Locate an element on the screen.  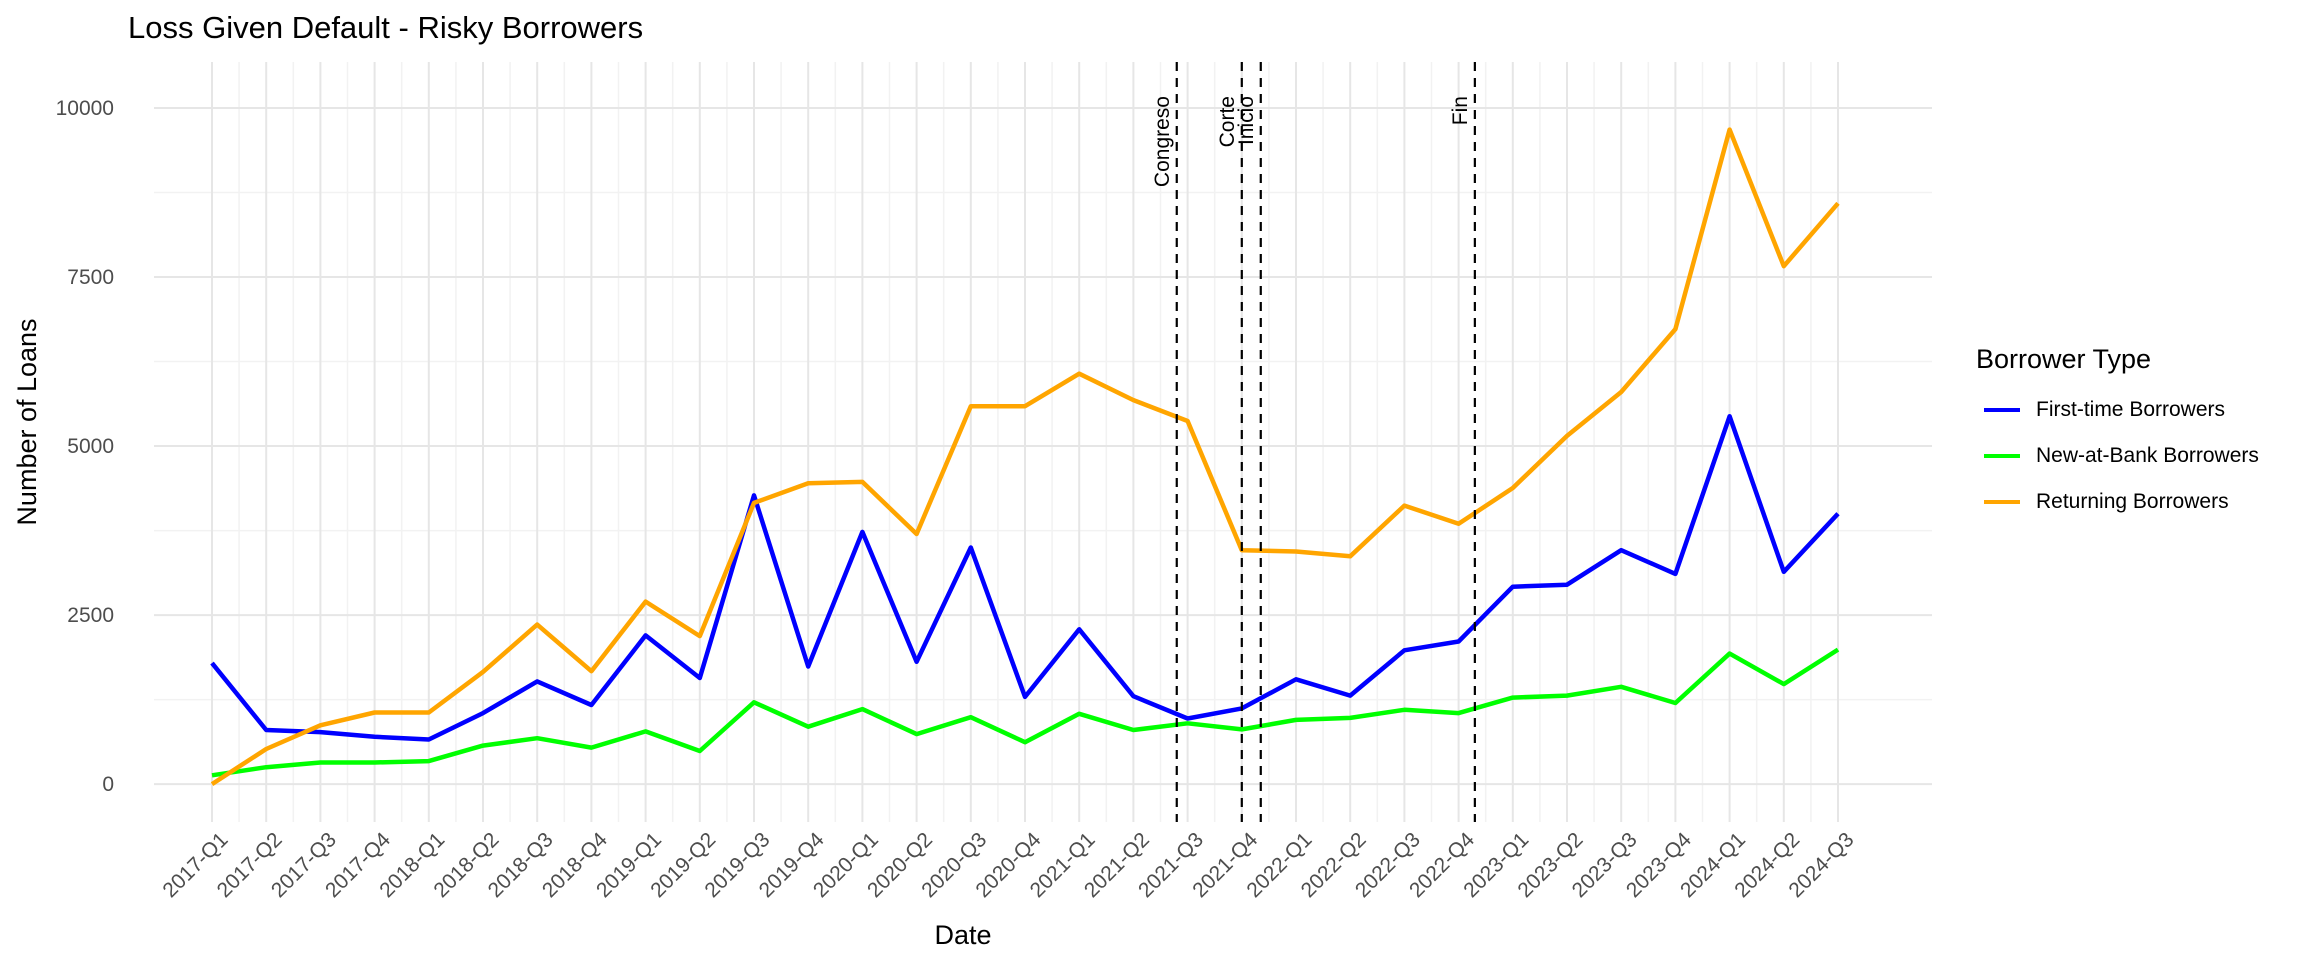
legend-item-new-at-bank: New-at-Bank Borrowers is located at coordinates (2117, 456).